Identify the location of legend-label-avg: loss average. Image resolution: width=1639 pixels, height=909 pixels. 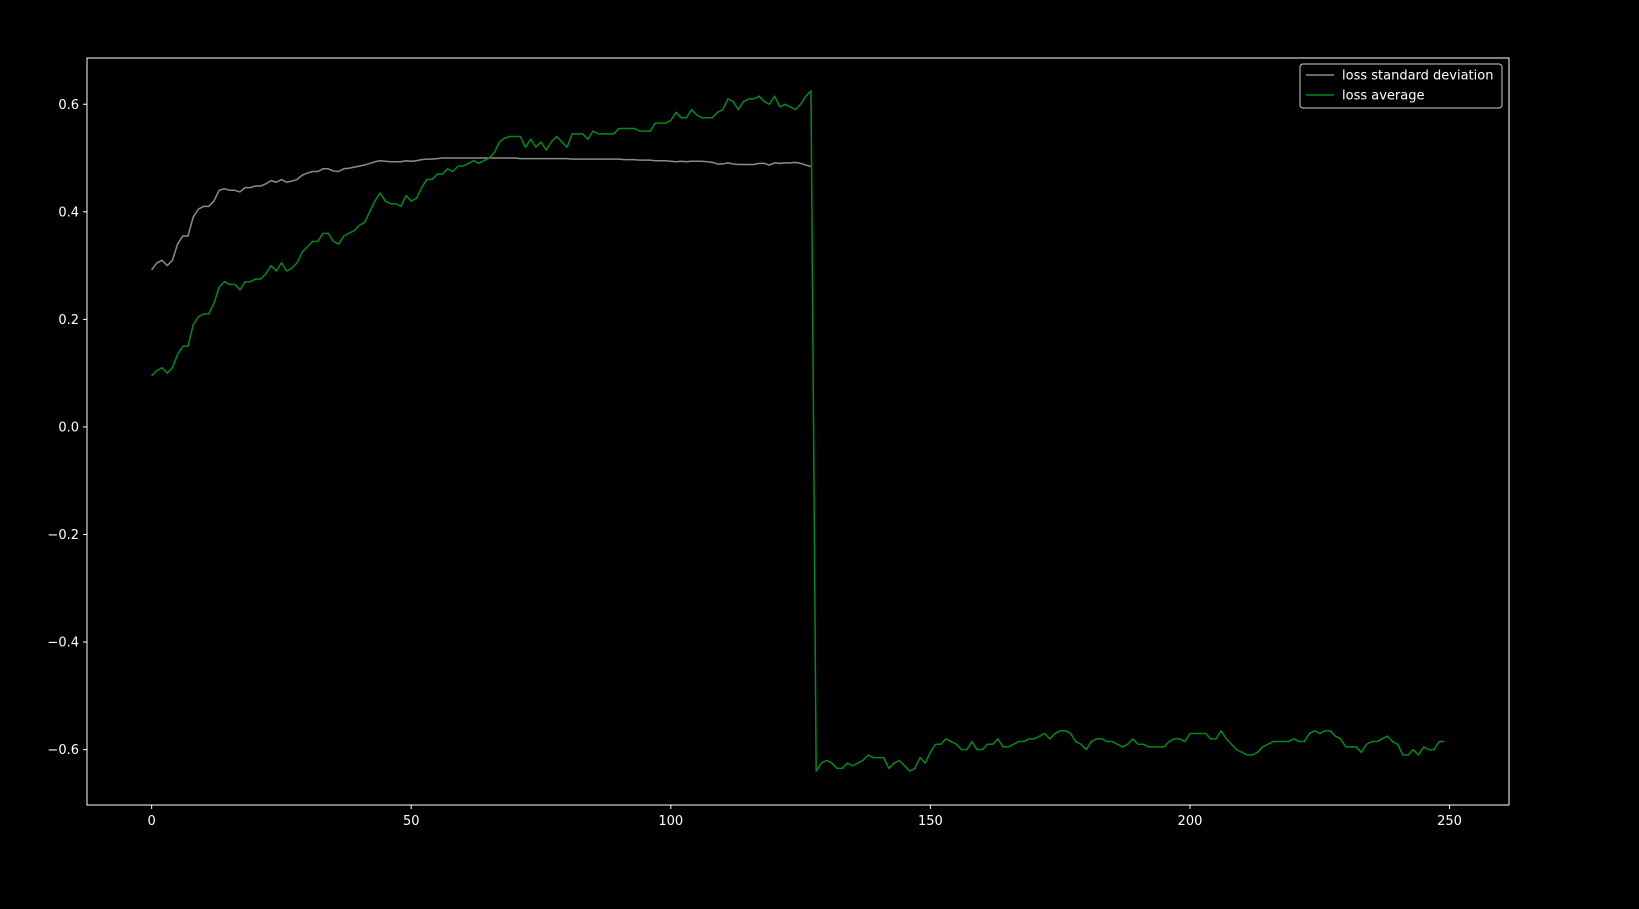
(1383, 96).